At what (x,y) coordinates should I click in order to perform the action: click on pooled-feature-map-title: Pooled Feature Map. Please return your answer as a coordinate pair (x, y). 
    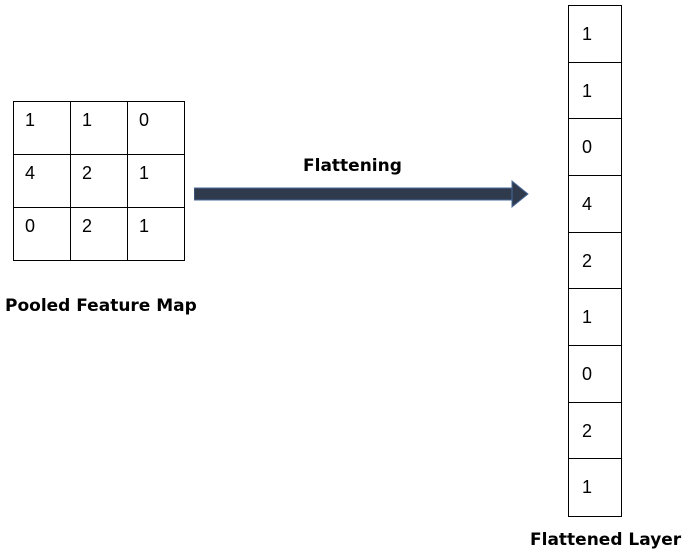
    Looking at the image, I should click on (101, 306).